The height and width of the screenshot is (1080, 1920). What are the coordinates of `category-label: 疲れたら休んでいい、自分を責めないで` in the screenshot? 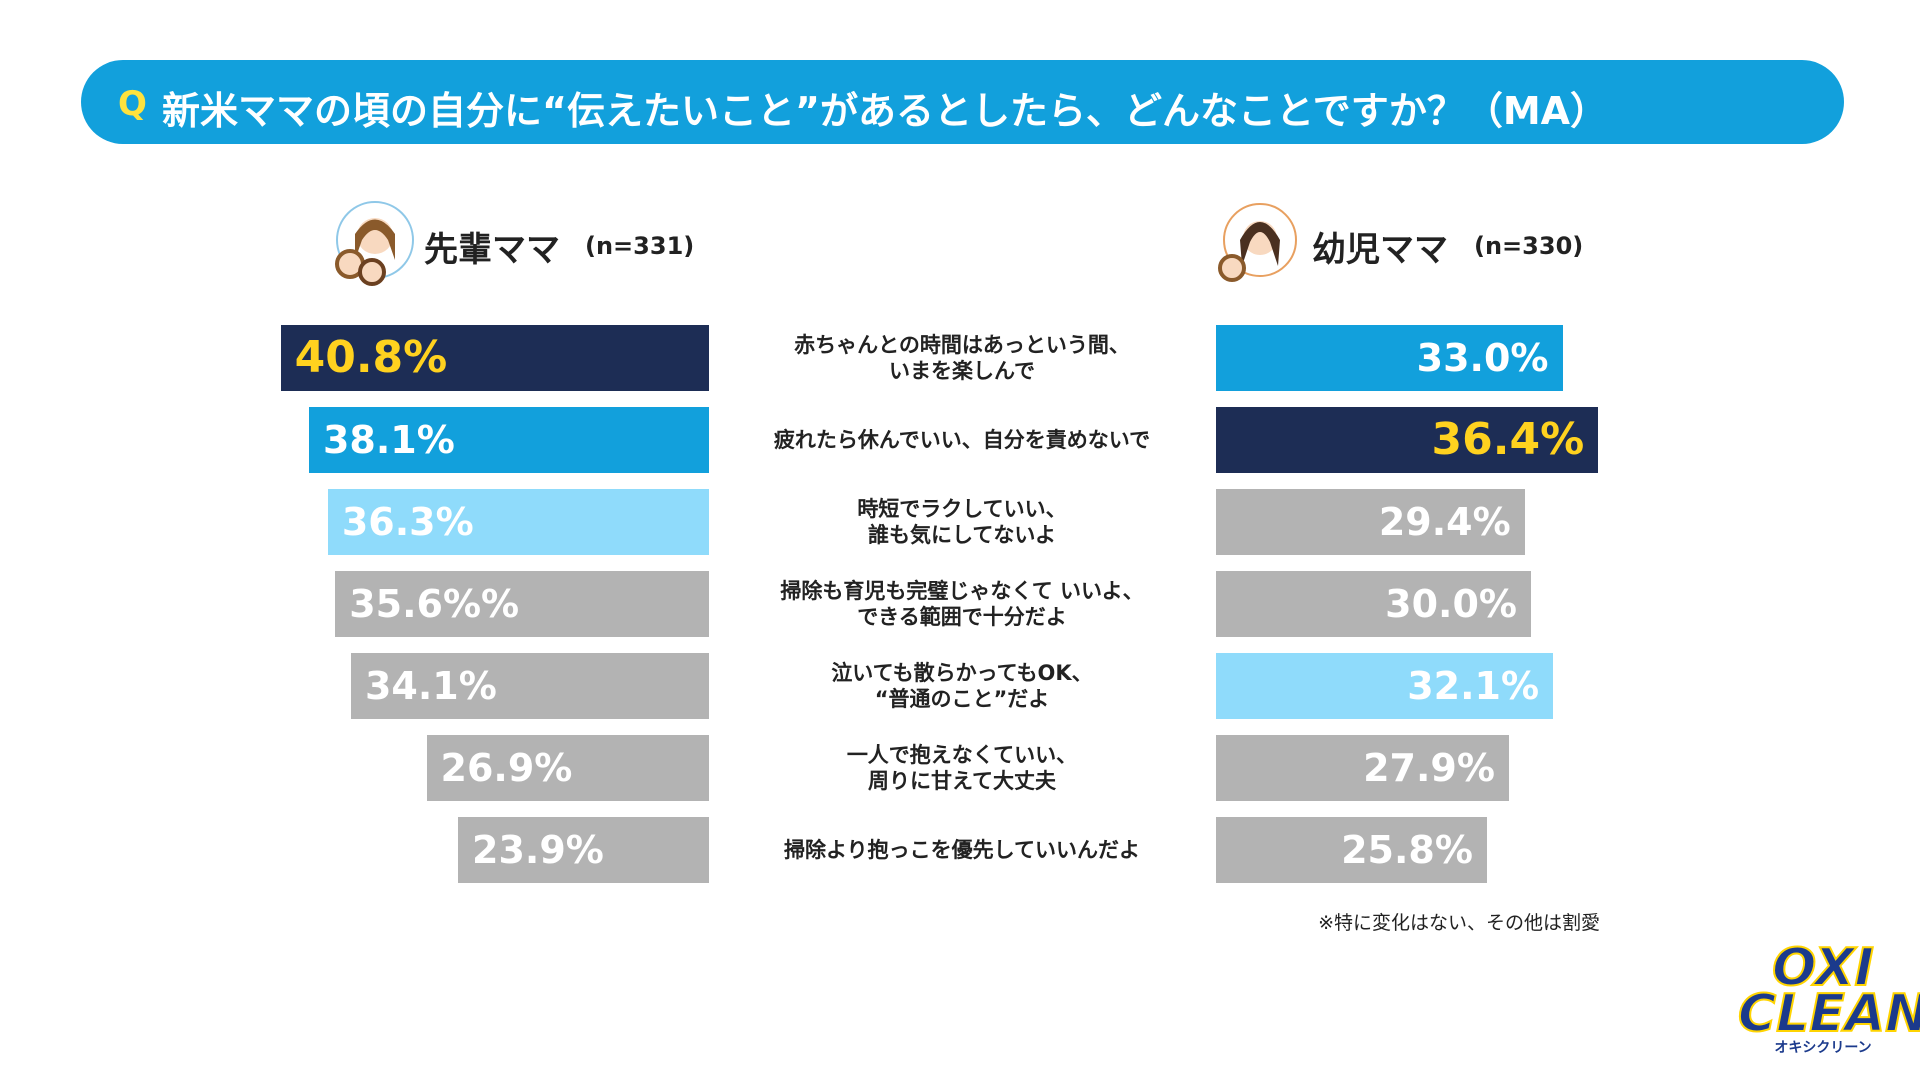 It's located at (962, 440).